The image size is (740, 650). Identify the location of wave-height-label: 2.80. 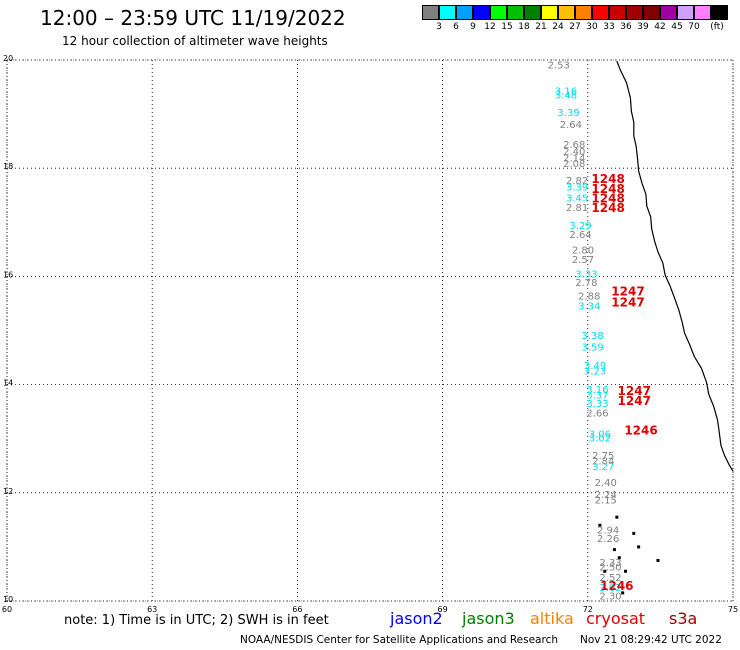
(583, 250).